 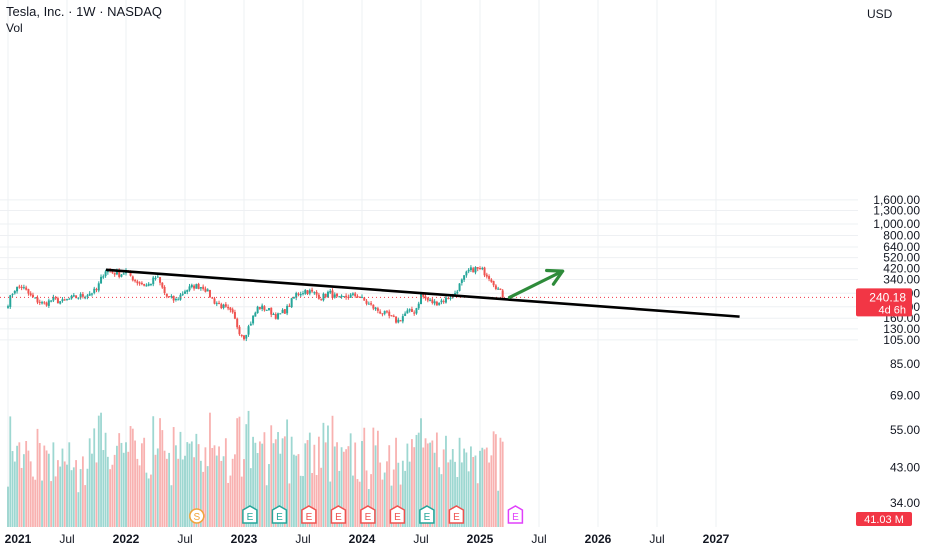 I want to click on trendline, so click(x=422, y=293).